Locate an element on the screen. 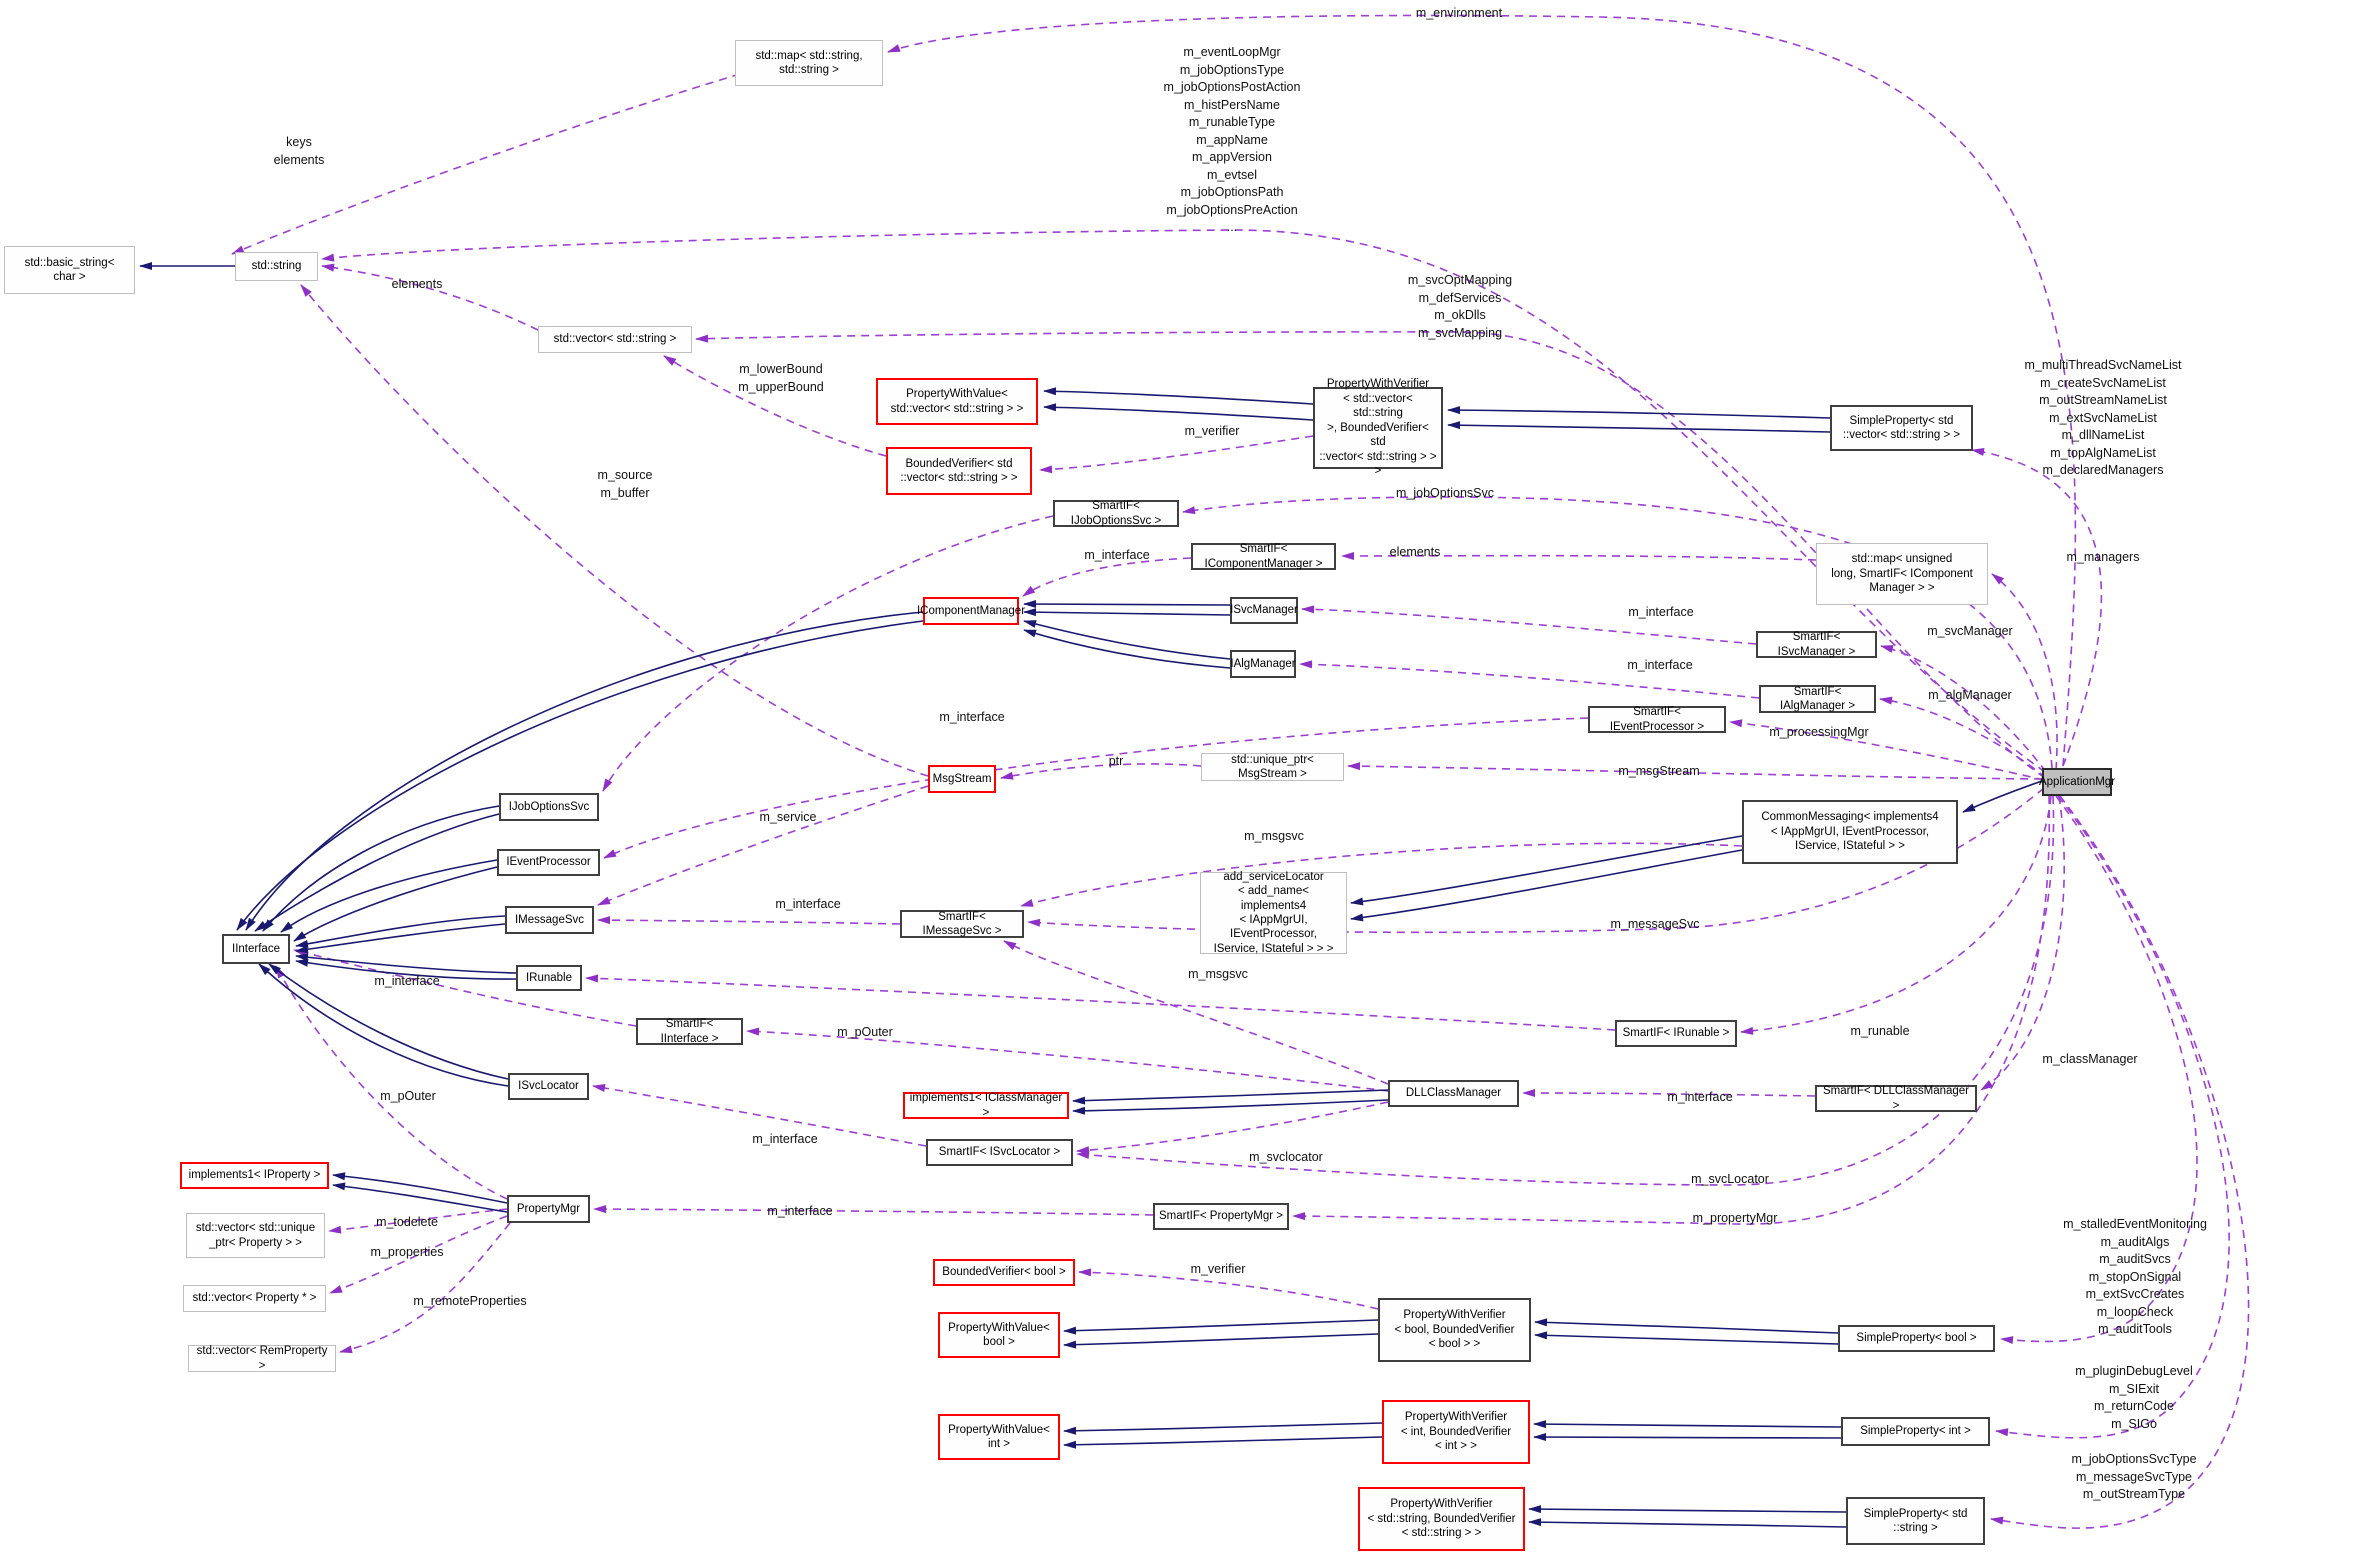 The image size is (2363, 1564). node-impl_prop: implements1< IProperty > is located at coordinates (254, 1175).